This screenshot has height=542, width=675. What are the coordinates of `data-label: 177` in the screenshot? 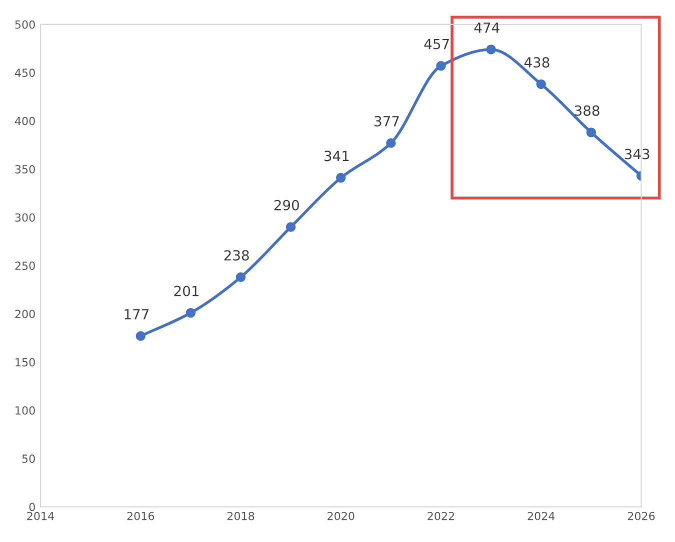 It's located at (136, 314).